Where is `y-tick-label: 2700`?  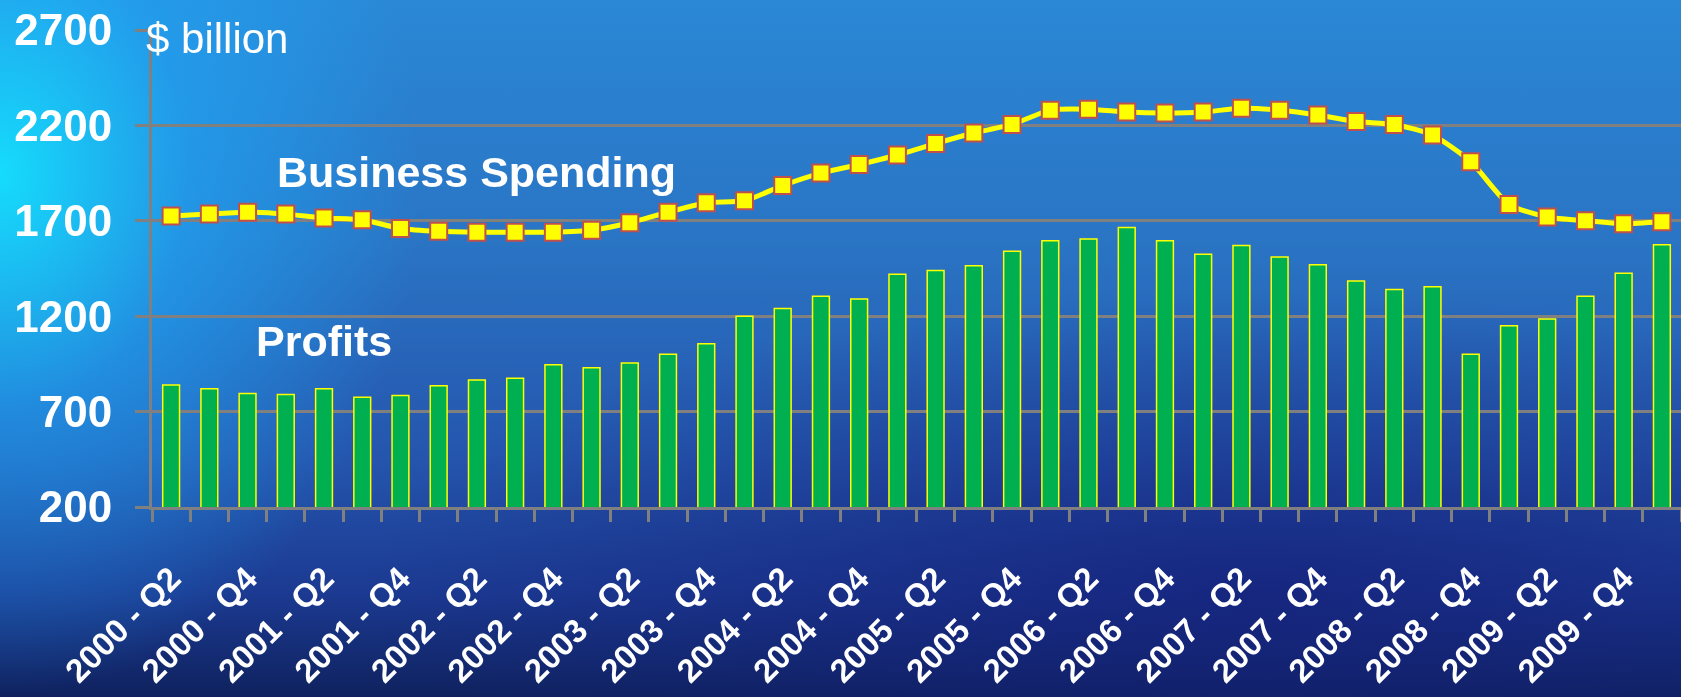
y-tick-label: 2700 is located at coordinates (63, 30).